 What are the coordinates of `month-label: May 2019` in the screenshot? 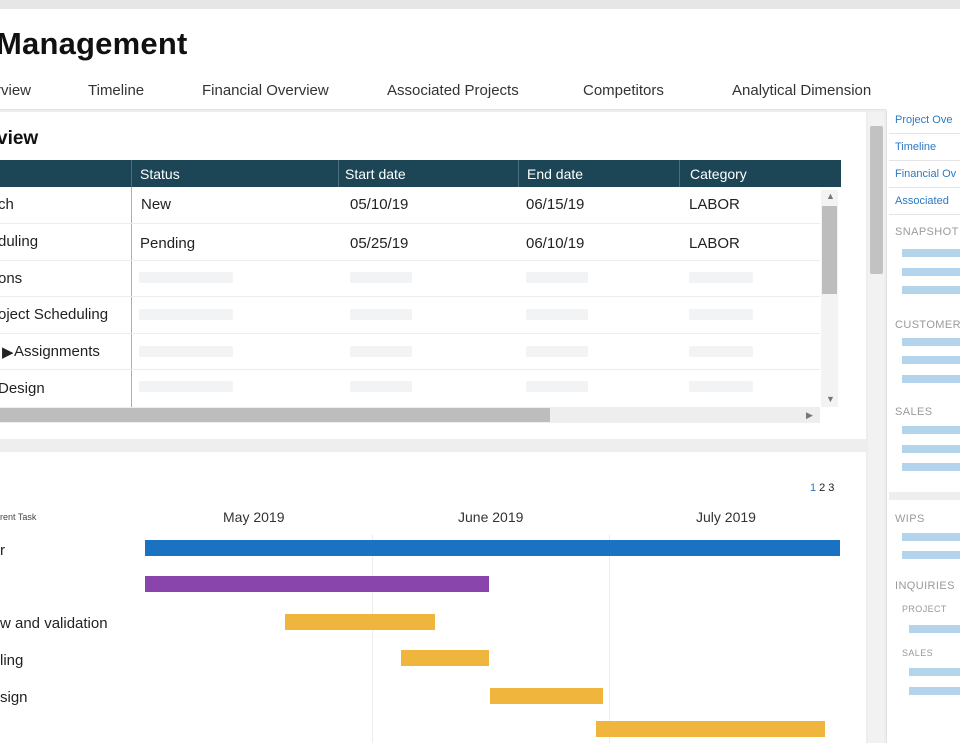 It's located at (254, 517).